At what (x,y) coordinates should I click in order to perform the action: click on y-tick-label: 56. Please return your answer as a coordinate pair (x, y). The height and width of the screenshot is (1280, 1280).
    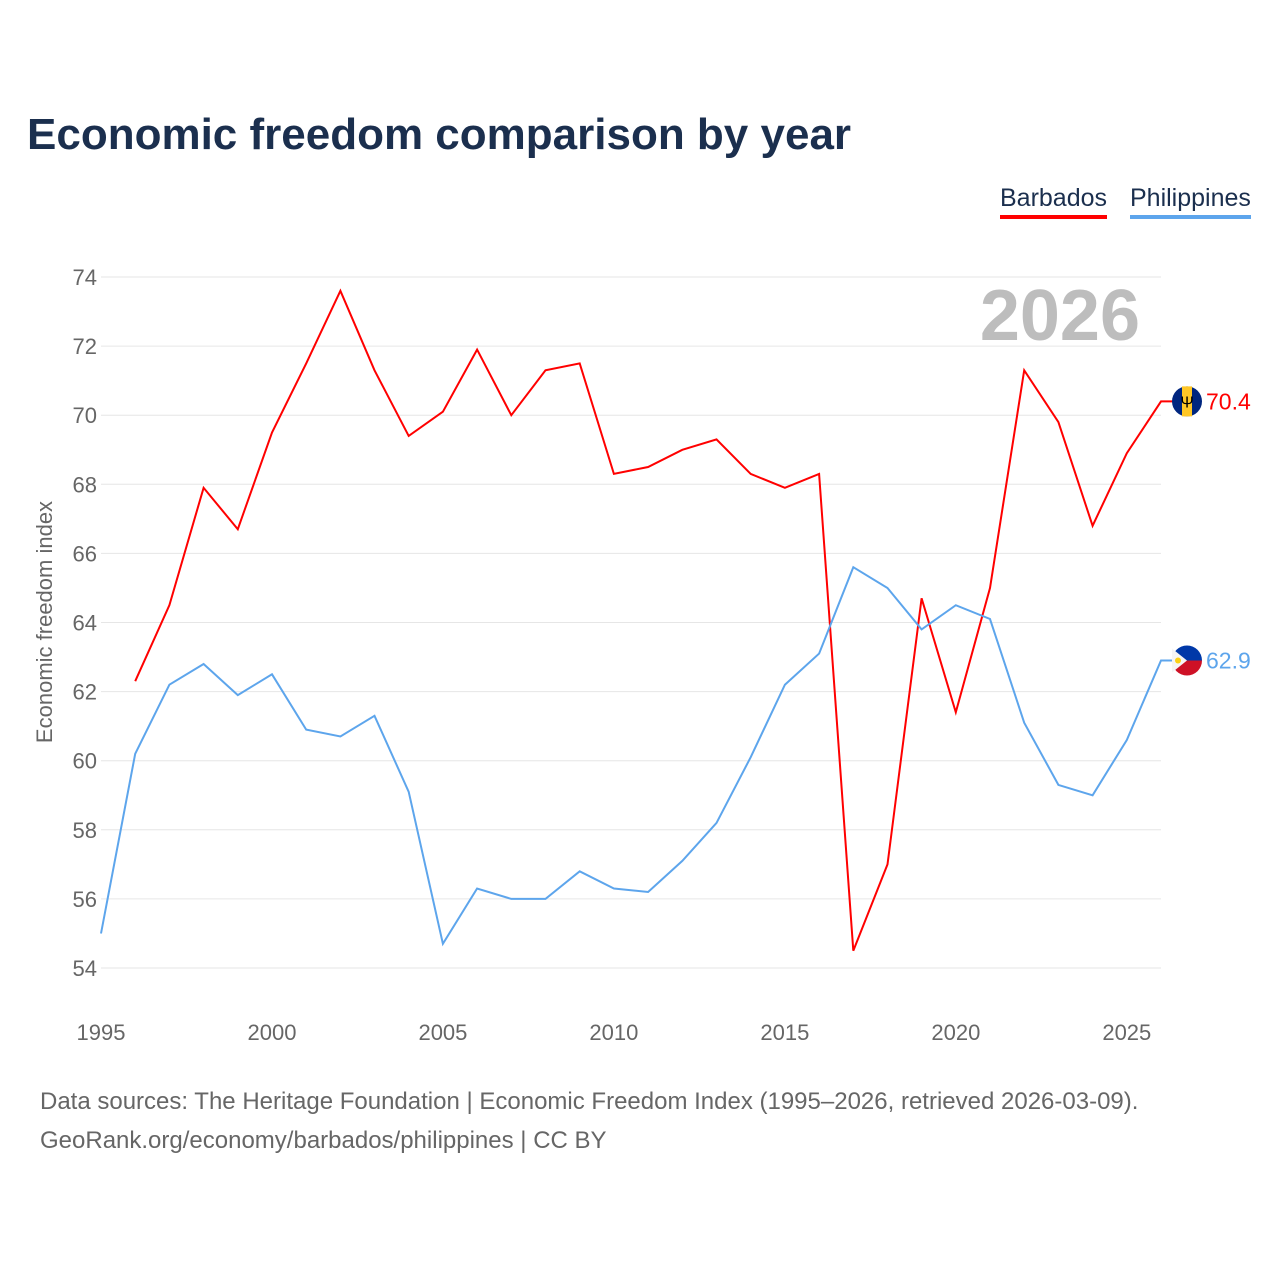
    Looking at the image, I should click on (85, 899).